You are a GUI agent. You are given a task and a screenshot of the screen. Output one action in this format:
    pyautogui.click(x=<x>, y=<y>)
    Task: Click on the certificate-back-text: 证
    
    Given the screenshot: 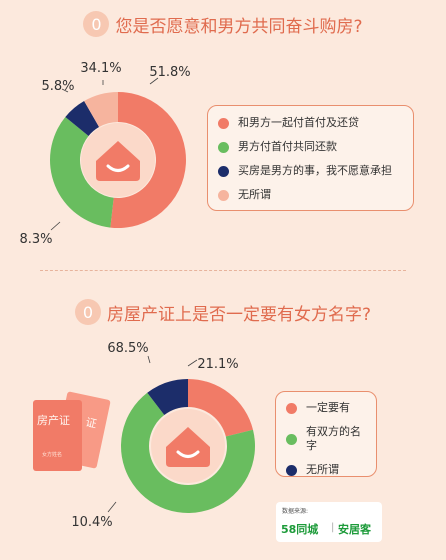 What is the action you would take?
    pyautogui.click(x=91, y=423)
    